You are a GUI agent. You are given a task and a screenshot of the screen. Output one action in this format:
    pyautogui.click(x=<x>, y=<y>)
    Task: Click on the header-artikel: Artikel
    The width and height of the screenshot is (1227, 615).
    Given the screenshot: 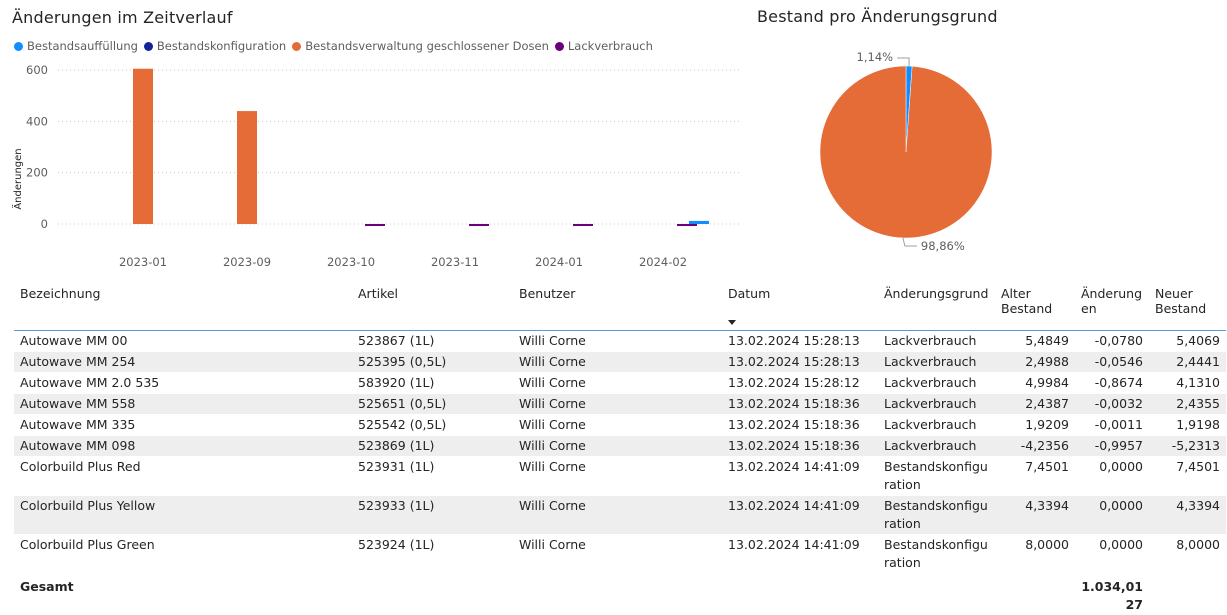 What is the action you would take?
    pyautogui.click(x=432, y=306)
    